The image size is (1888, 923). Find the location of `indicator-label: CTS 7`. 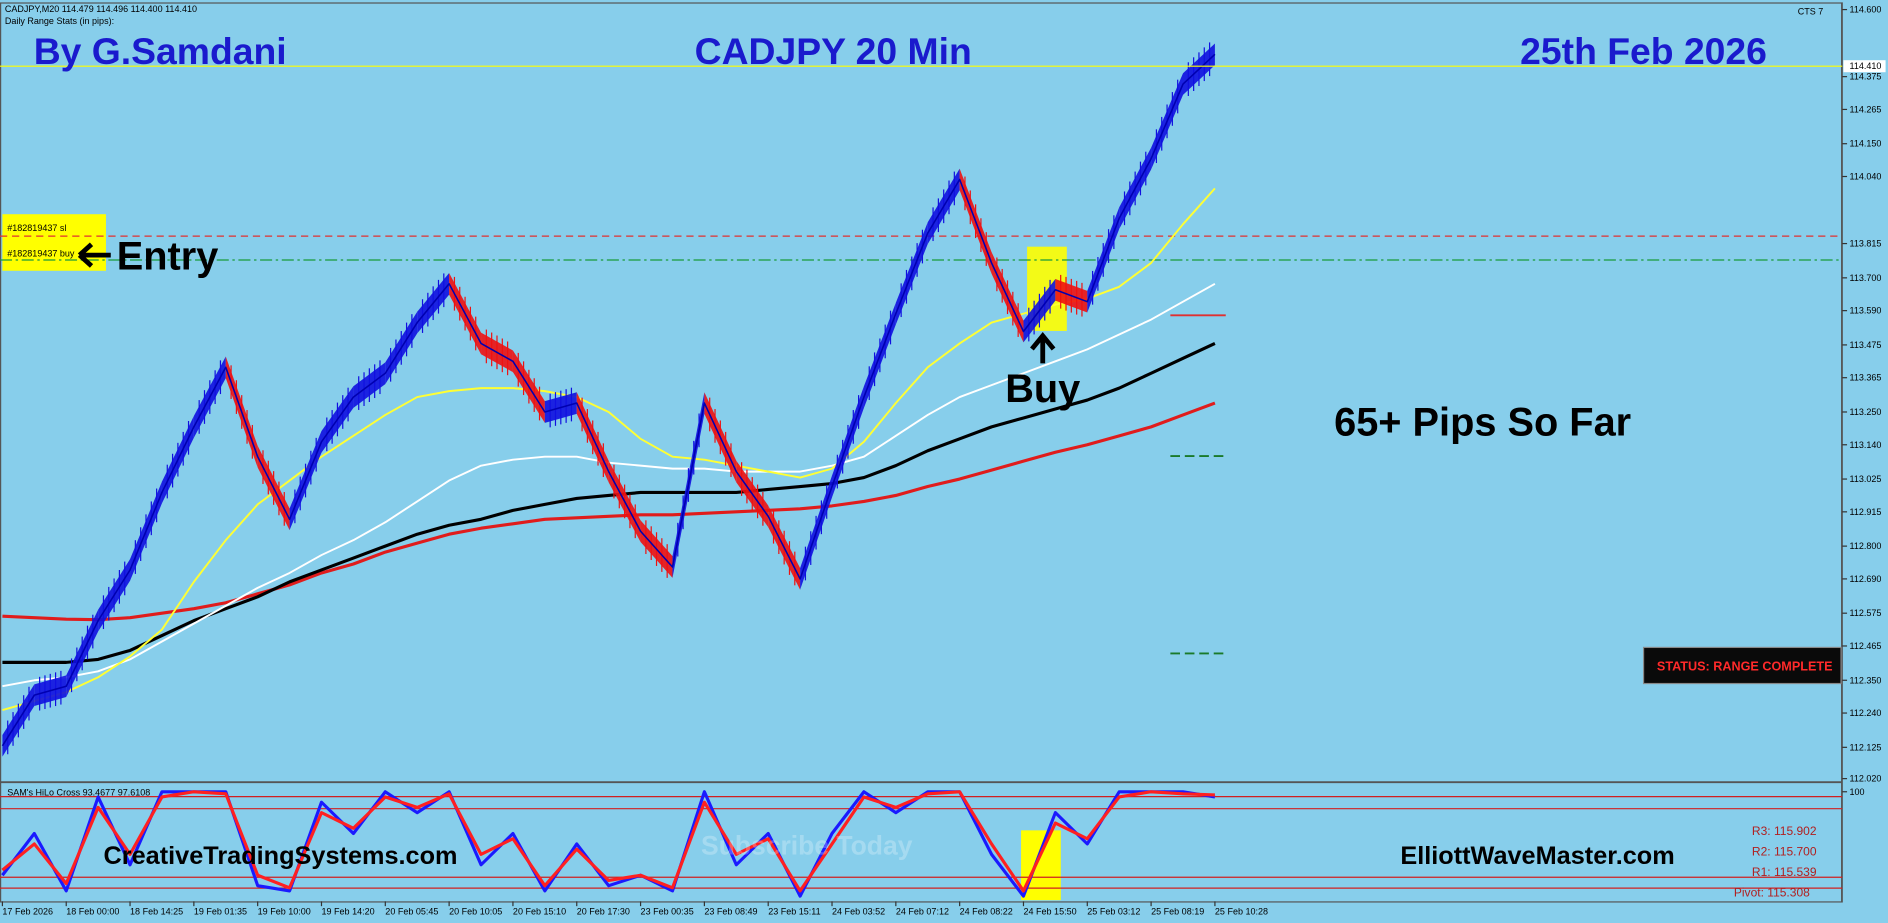

indicator-label: CTS 7 is located at coordinates (1811, 11).